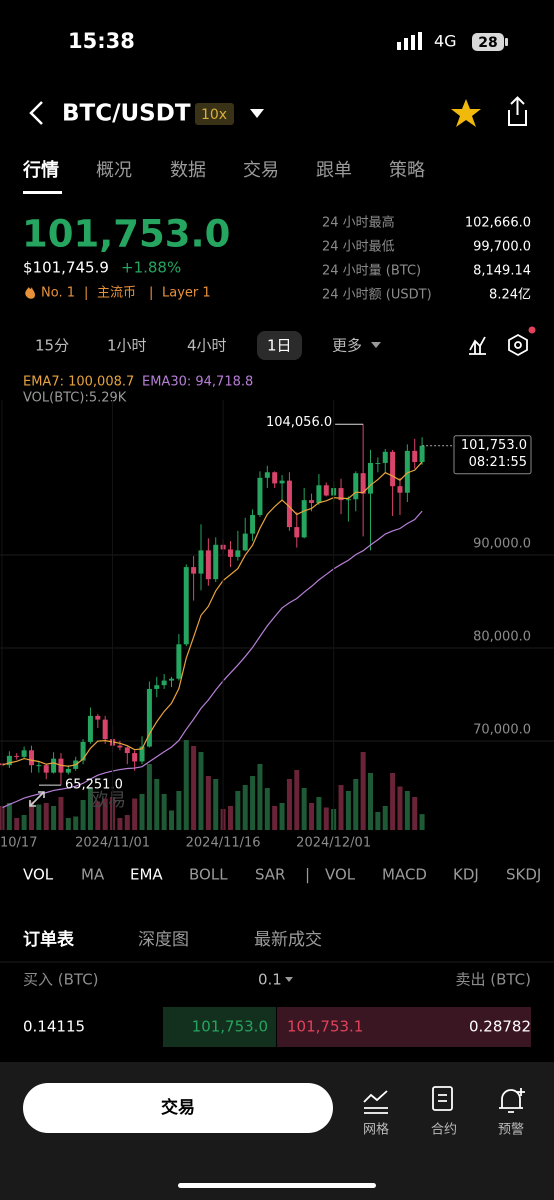 This screenshot has height=1200, width=554. I want to click on period: 4小时, so click(207, 346).